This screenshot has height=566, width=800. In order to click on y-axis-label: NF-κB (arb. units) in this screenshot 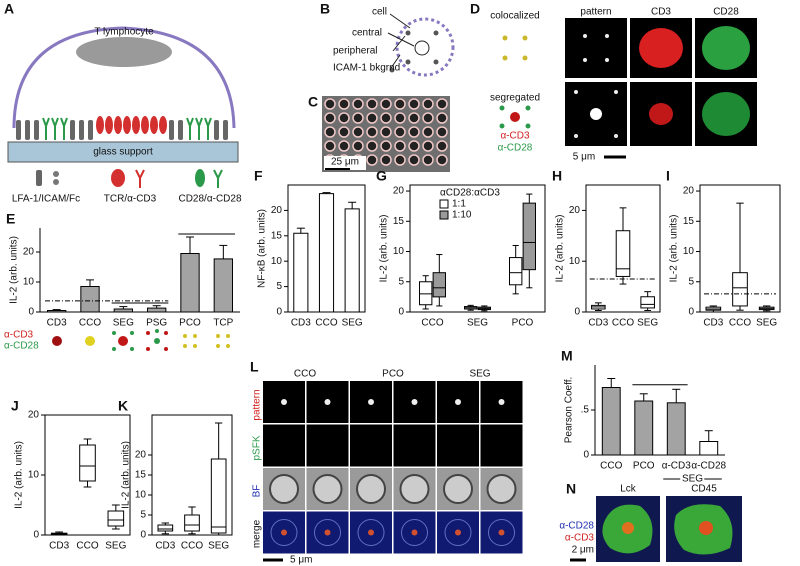, I will do `click(262, 248)`.